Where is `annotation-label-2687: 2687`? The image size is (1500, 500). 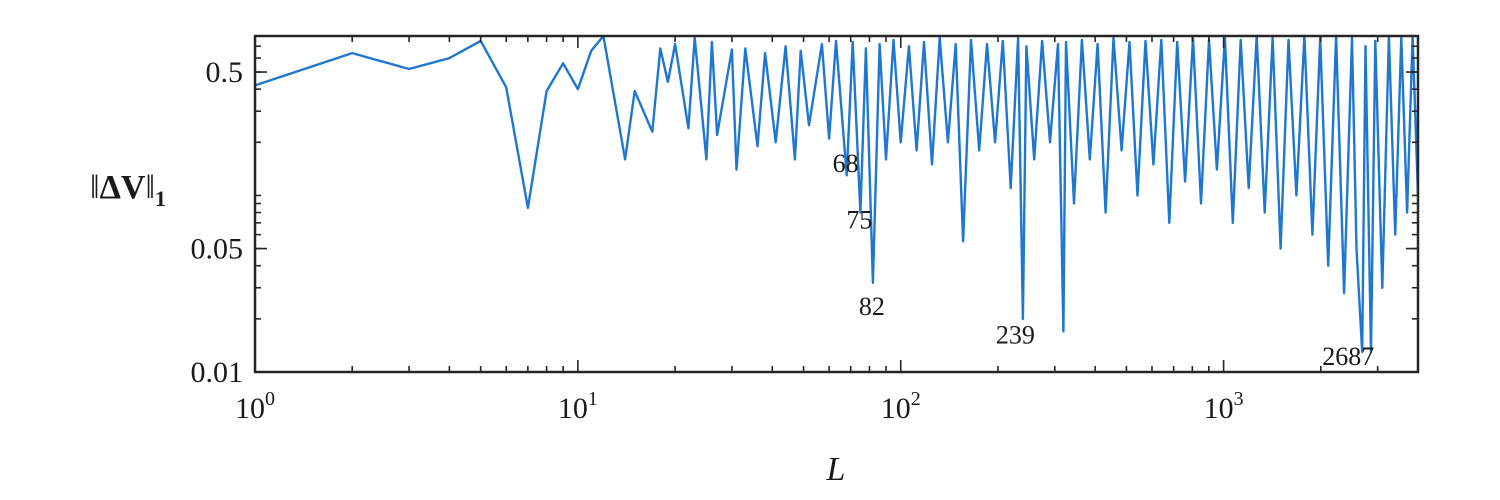 annotation-label-2687: 2687 is located at coordinates (1348, 356).